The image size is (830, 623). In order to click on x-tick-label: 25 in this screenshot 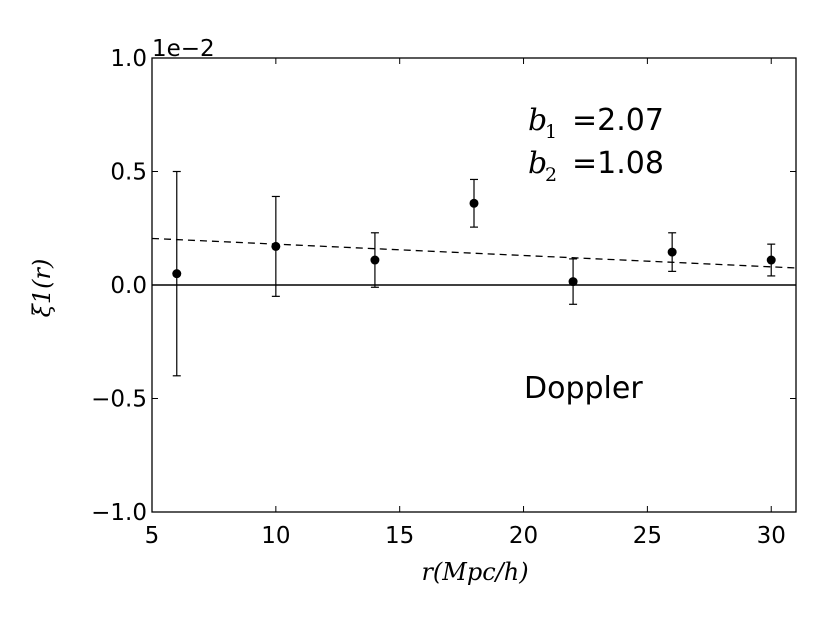, I will do `click(647, 536)`.